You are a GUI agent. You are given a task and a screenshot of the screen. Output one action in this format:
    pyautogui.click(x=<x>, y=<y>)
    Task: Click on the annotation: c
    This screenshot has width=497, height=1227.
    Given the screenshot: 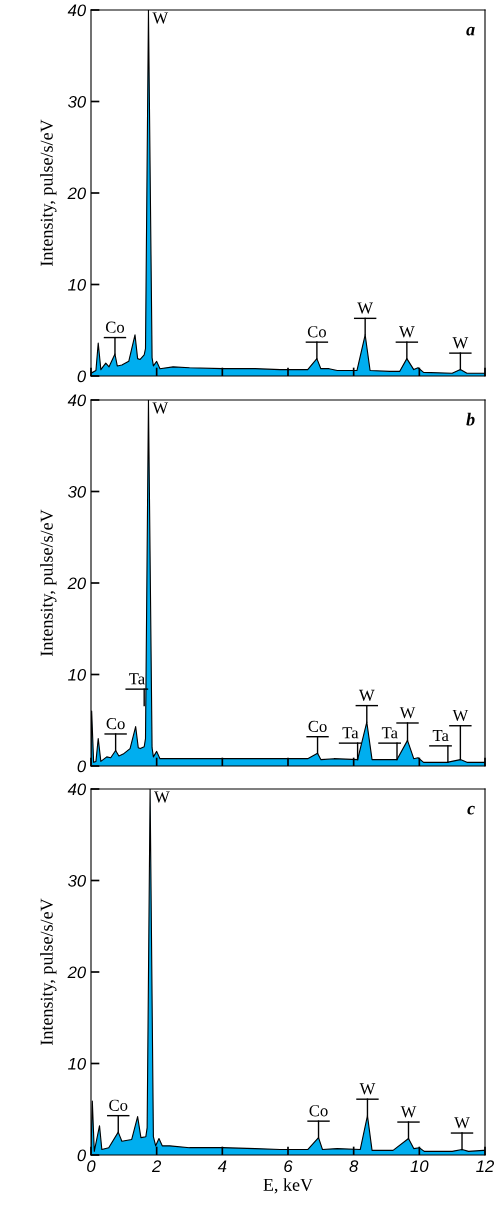 What is the action you would take?
    pyautogui.click(x=471, y=810)
    